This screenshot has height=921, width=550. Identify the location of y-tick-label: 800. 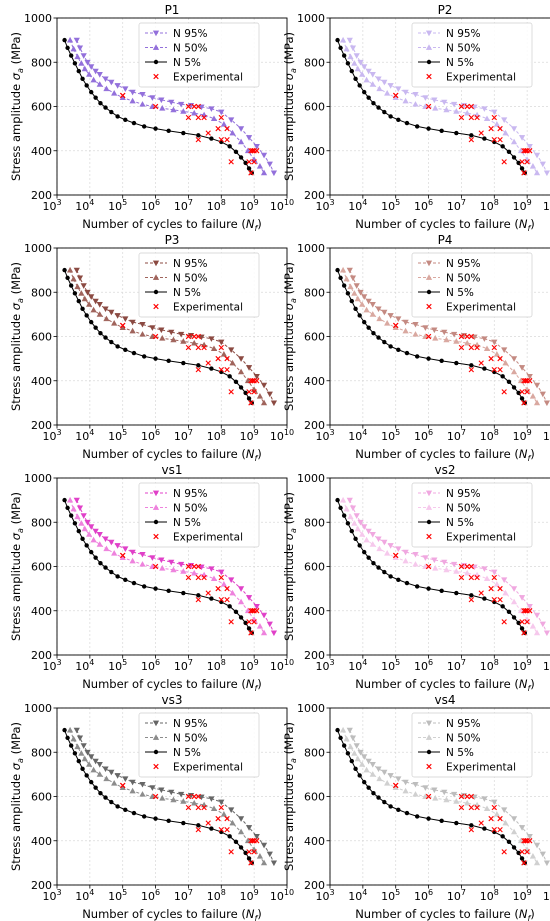
(41, 752).